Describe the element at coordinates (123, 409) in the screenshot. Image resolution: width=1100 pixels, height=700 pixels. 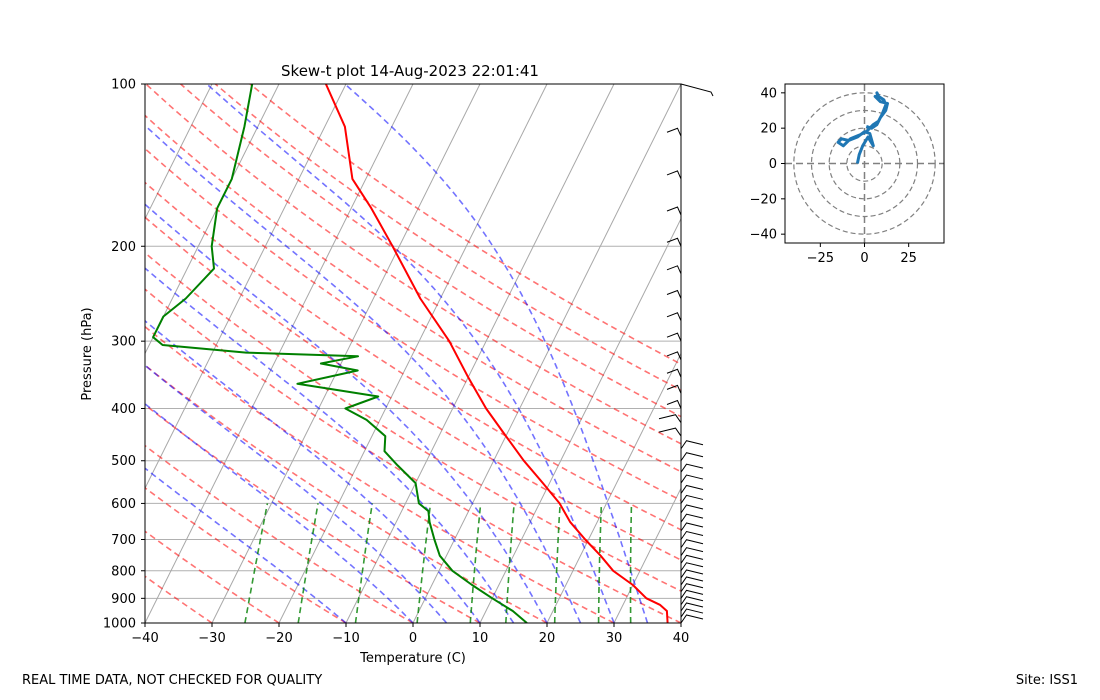
I see `y-tick-label: 400` at that location.